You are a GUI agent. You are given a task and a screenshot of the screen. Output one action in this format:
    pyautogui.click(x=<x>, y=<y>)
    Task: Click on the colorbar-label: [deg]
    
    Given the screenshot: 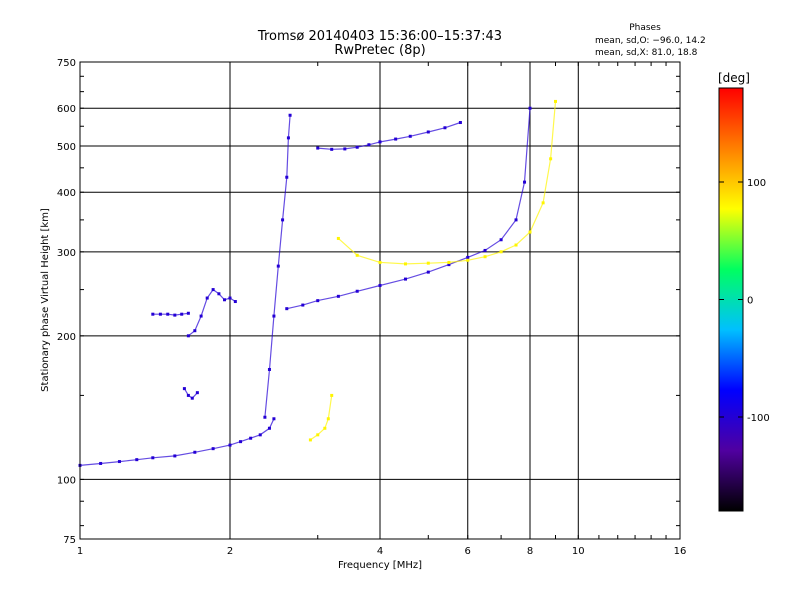 What is the action you would take?
    pyautogui.click(x=734, y=78)
    